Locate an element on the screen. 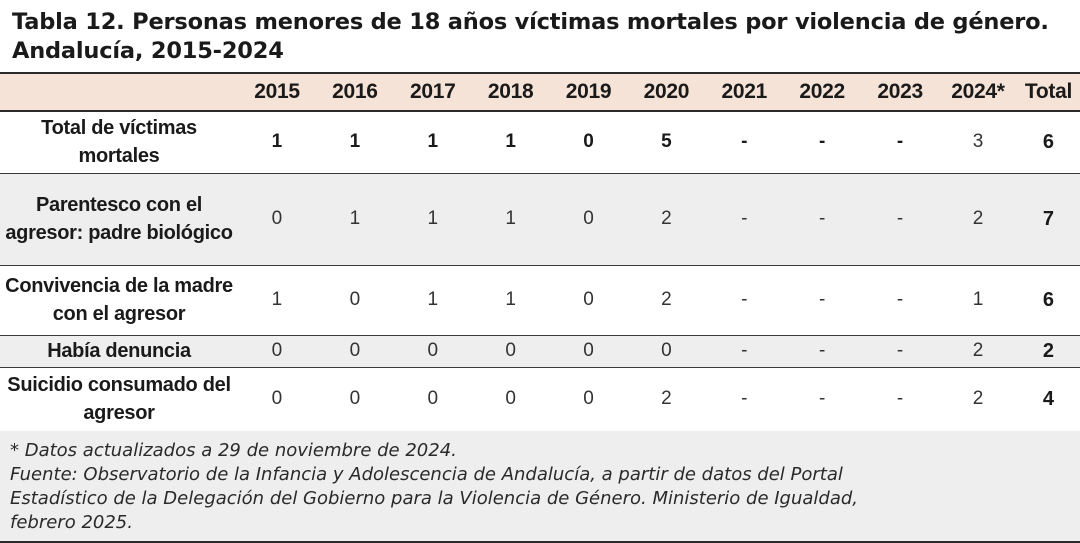 This screenshot has width=1080, height=543. header-cell-2016: 2016 is located at coordinates (354, 92).